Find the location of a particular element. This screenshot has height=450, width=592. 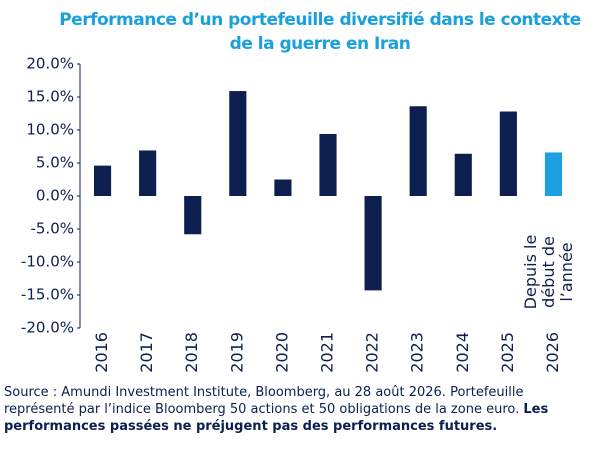

y-tick-label: 5.0% is located at coordinates (55, 163).